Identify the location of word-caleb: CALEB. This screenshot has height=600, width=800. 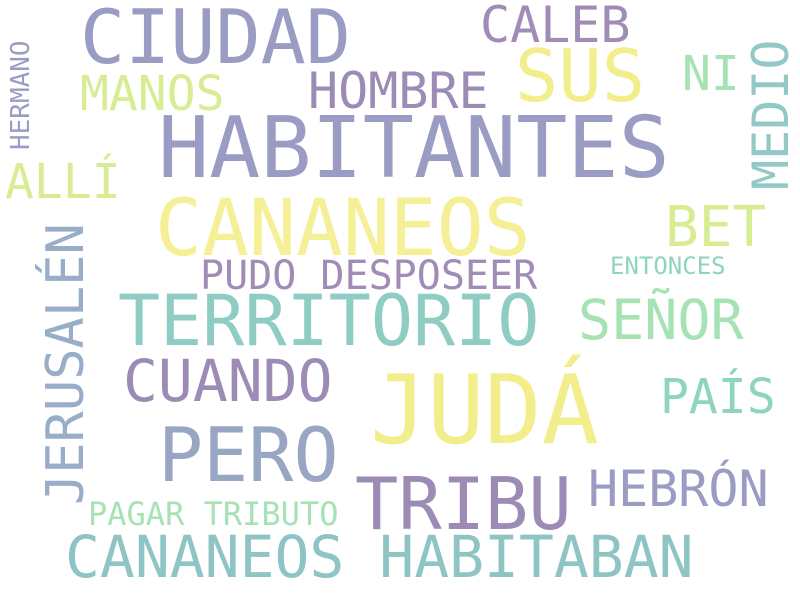
(555, 27).